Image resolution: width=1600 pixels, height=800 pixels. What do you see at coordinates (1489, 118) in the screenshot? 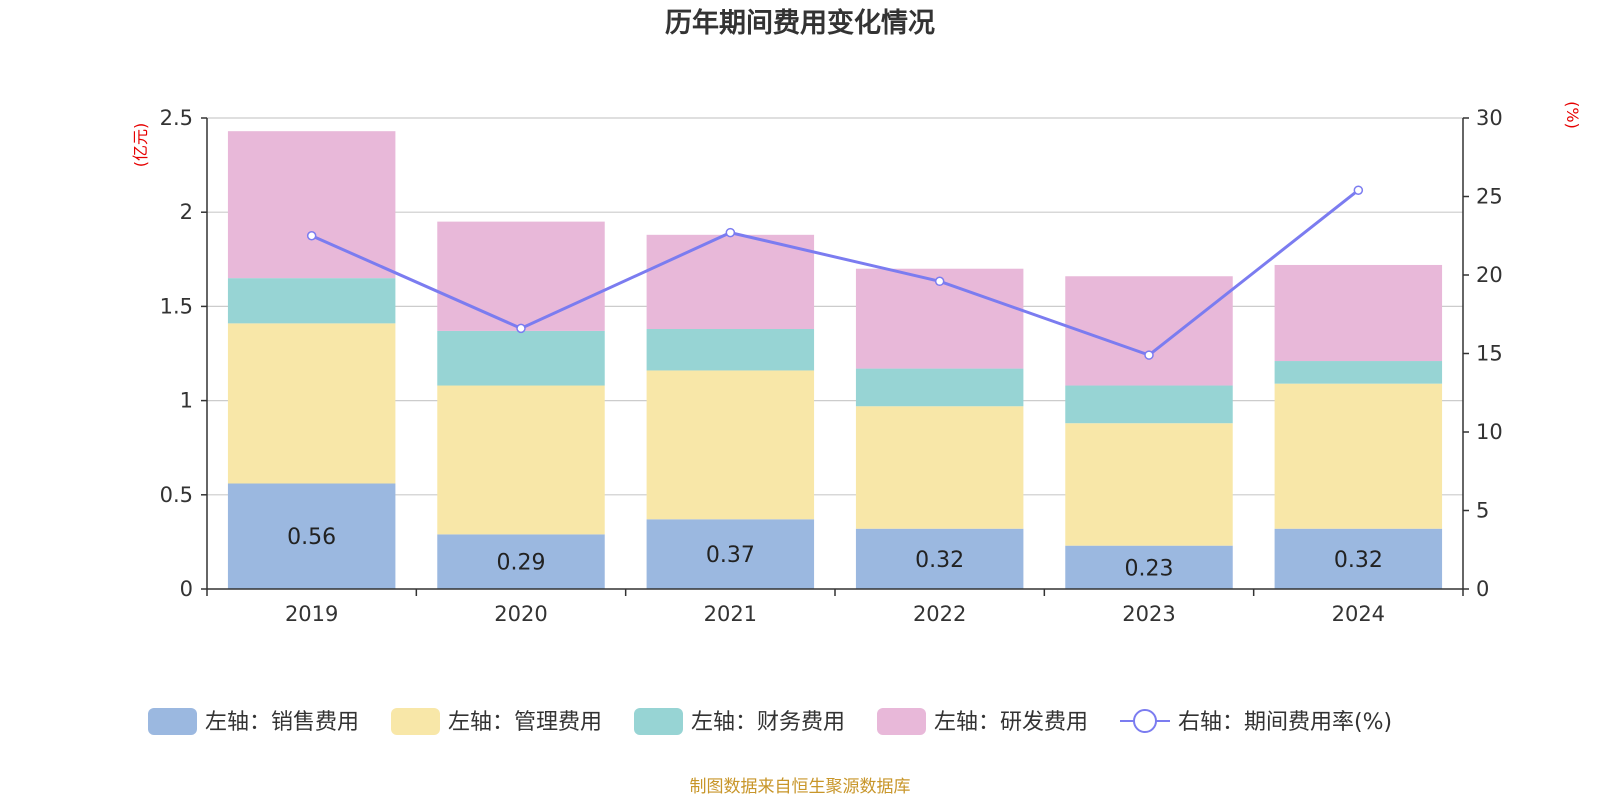
I see `right-axis-tick-label: 30` at bounding box center [1489, 118].